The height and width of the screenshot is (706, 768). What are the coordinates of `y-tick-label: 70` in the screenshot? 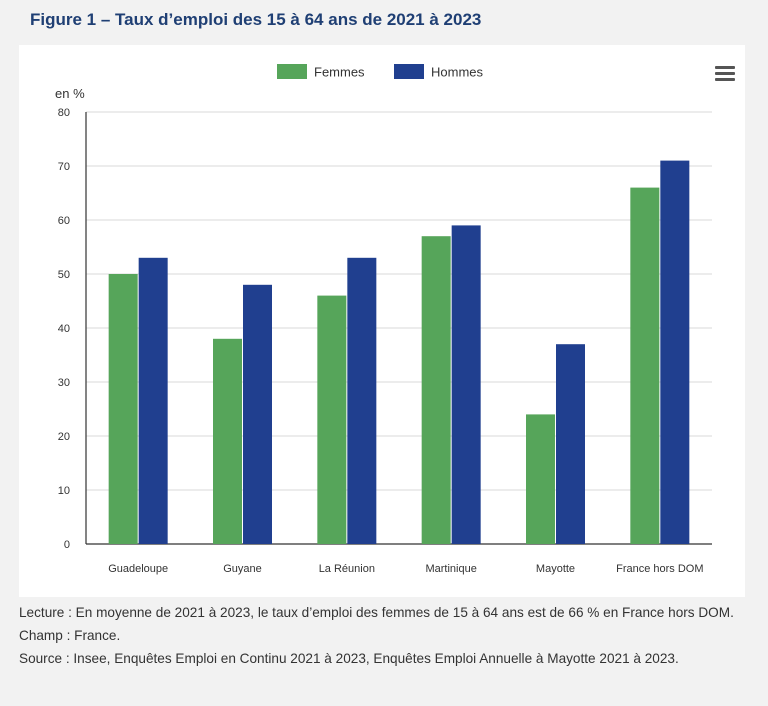 It's located at (64, 167).